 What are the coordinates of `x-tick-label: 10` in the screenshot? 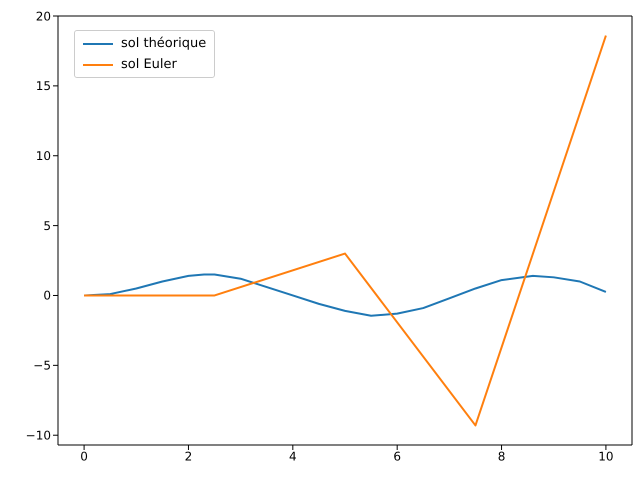 It's located at (606, 457).